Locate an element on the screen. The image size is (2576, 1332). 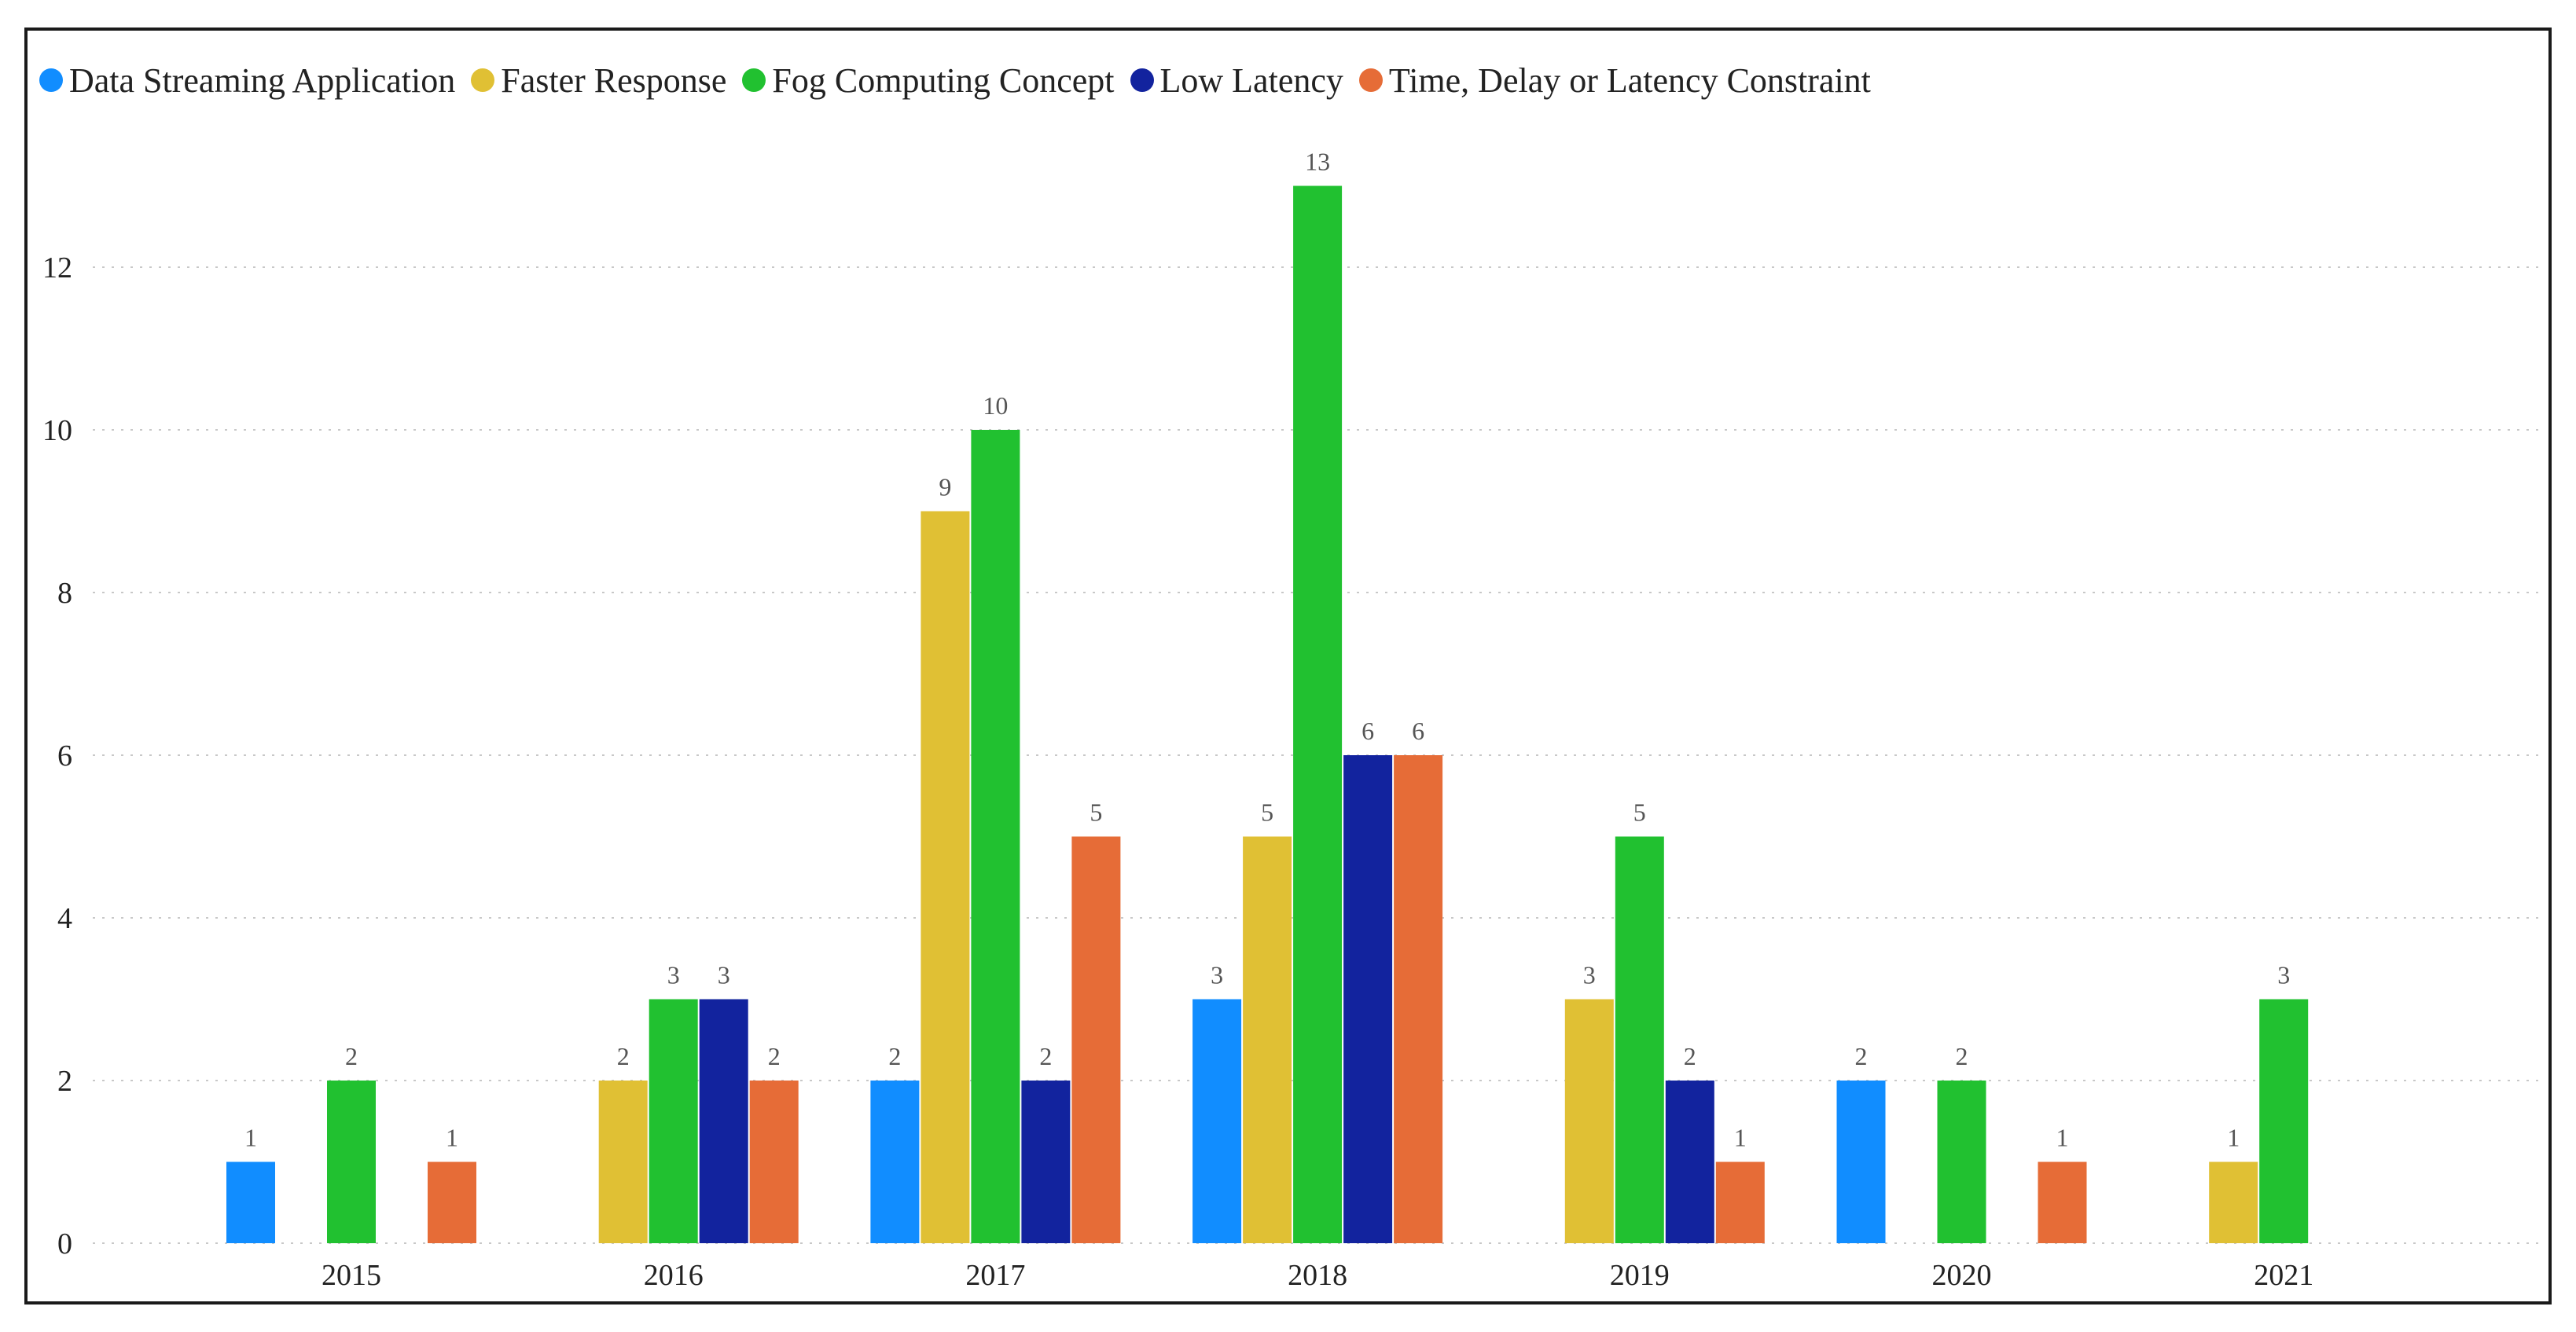
y-tick-label: 0 is located at coordinates (64, 1243).